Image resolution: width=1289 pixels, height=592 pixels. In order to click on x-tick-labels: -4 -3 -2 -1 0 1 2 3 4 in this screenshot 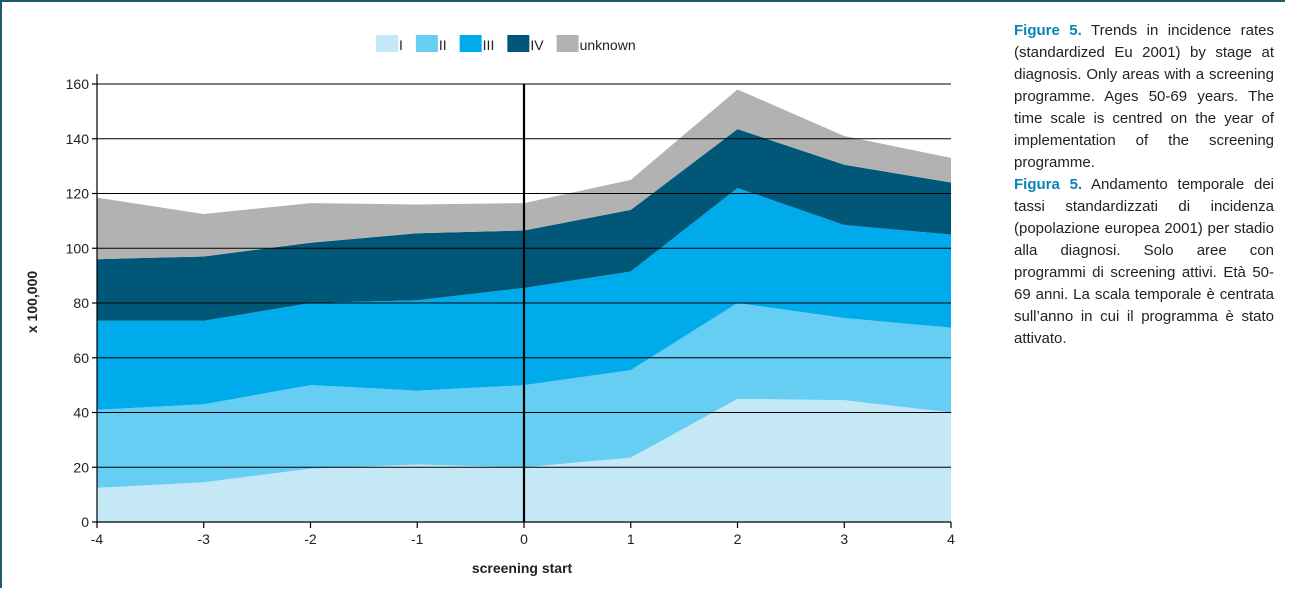, I will do `click(523, 539)`.